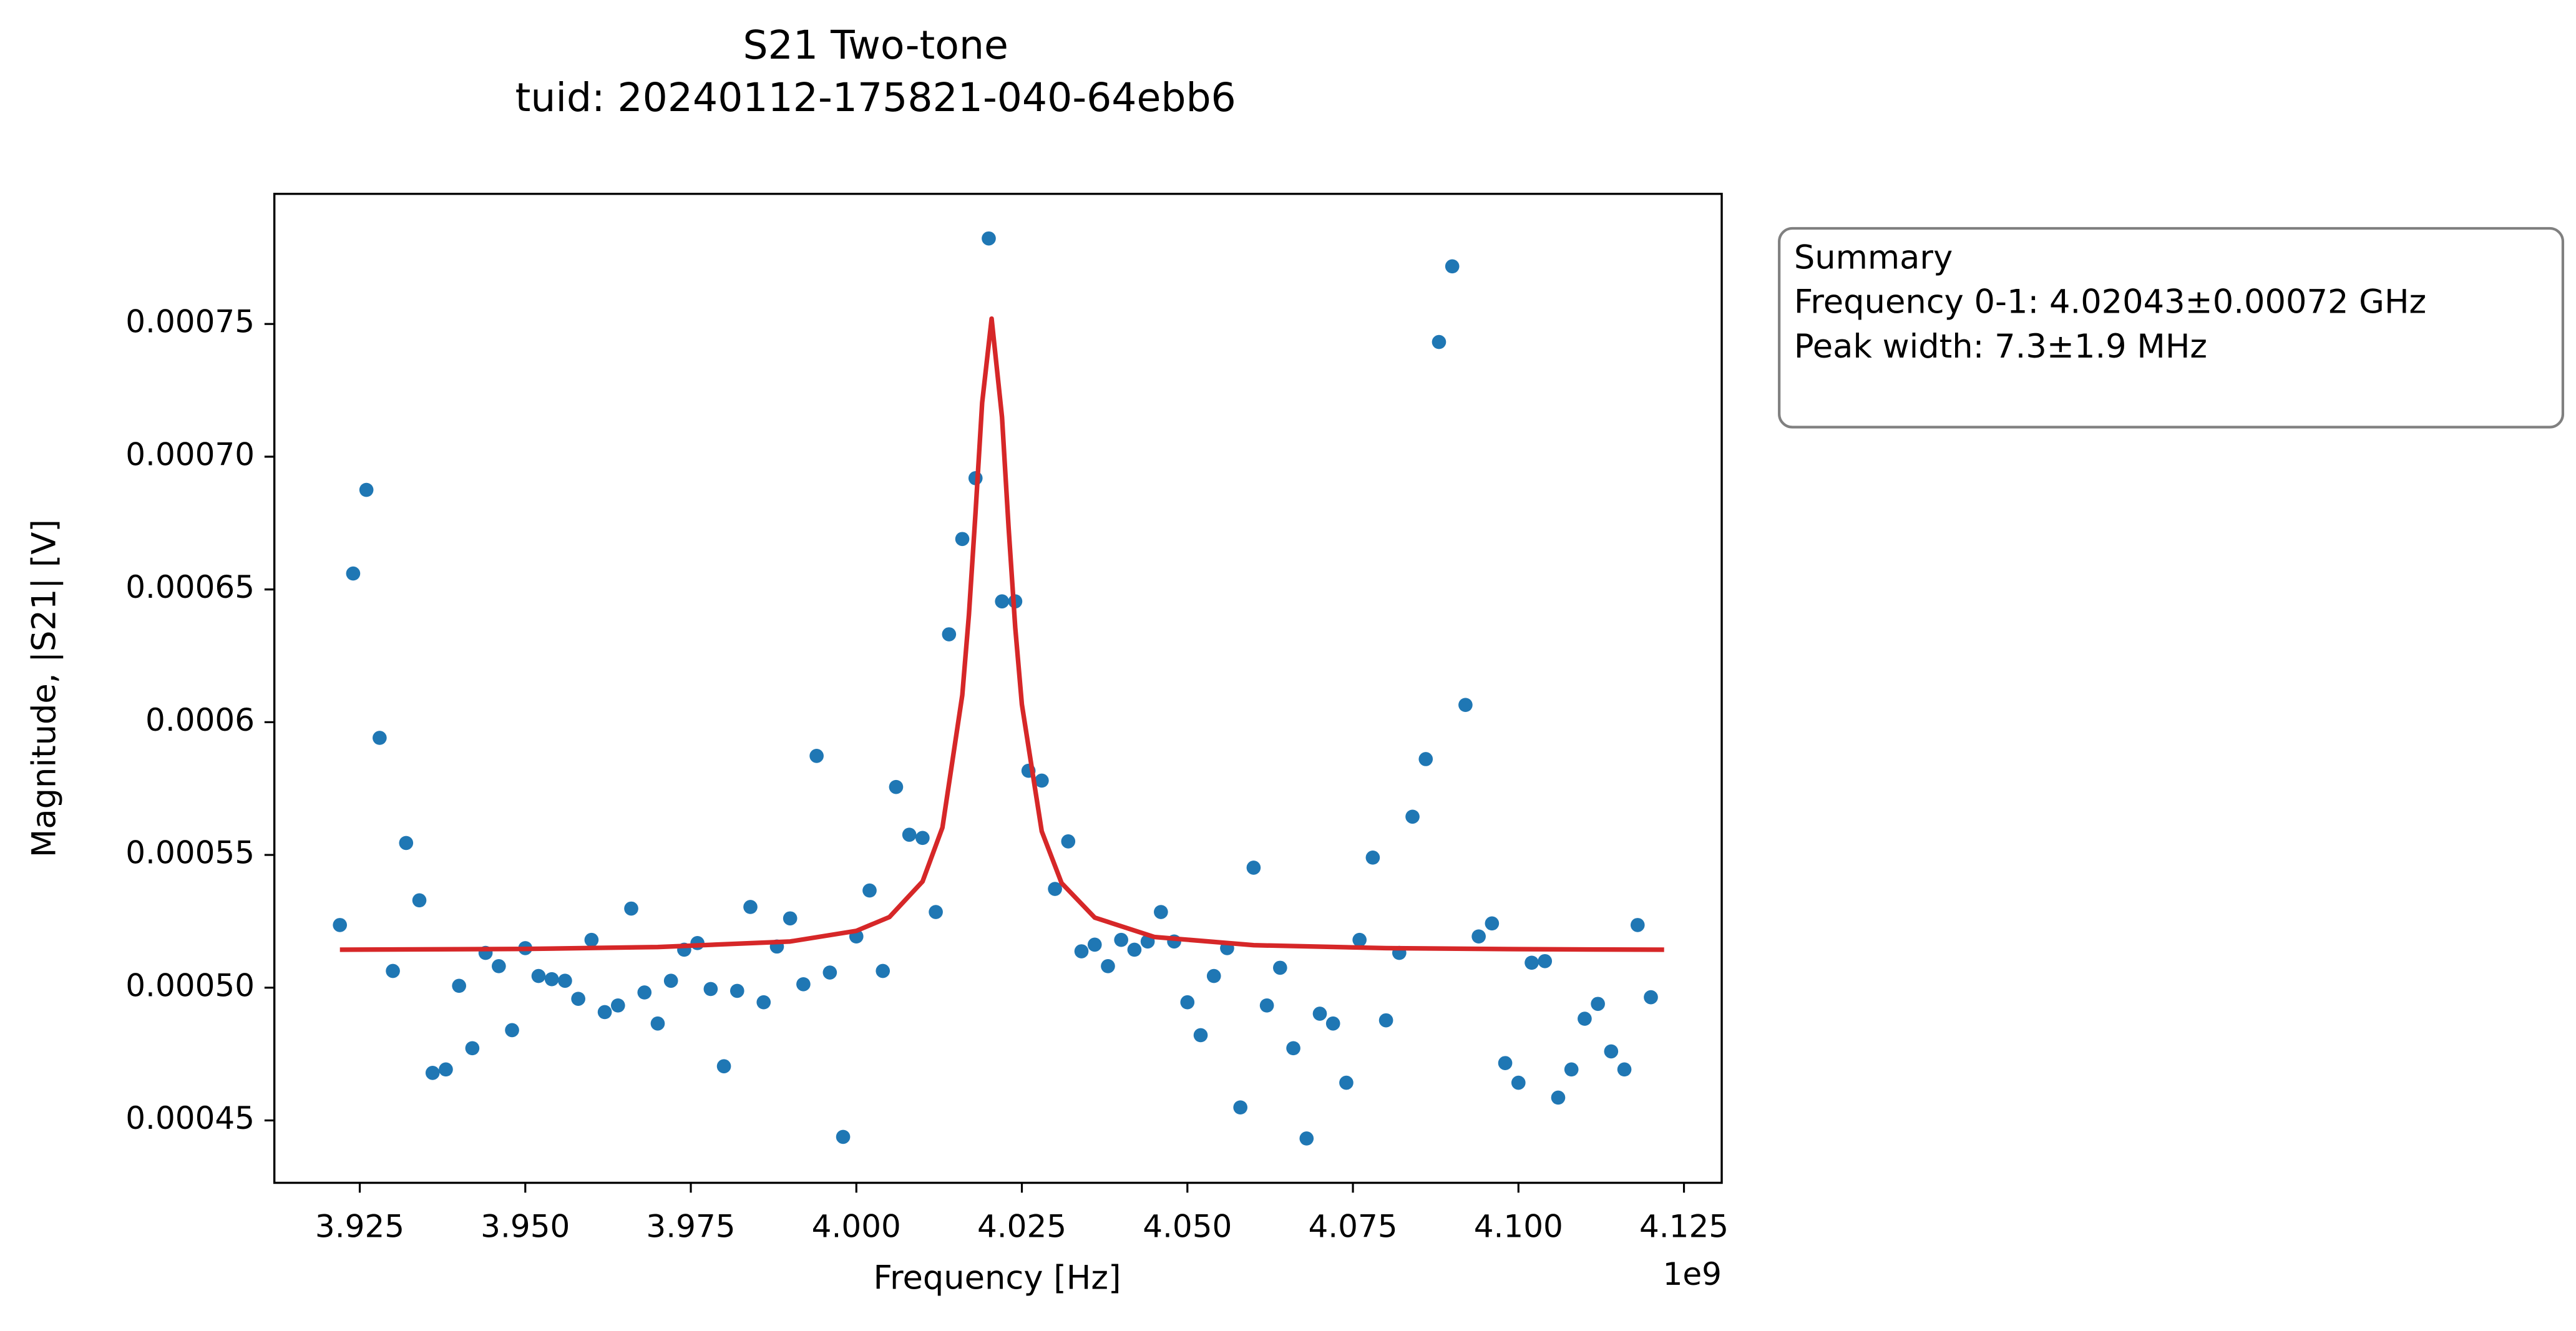 This screenshot has height=1331, width=2576. I want to click on y-tick-label: 0.00045, so click(190, 1118).